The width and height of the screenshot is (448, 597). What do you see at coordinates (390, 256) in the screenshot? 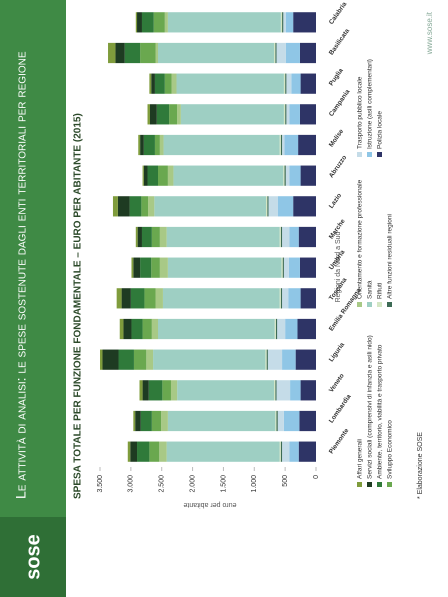
I see `legend-label: Altre funzioni residuali regioni` at bounding box center [390, 256].